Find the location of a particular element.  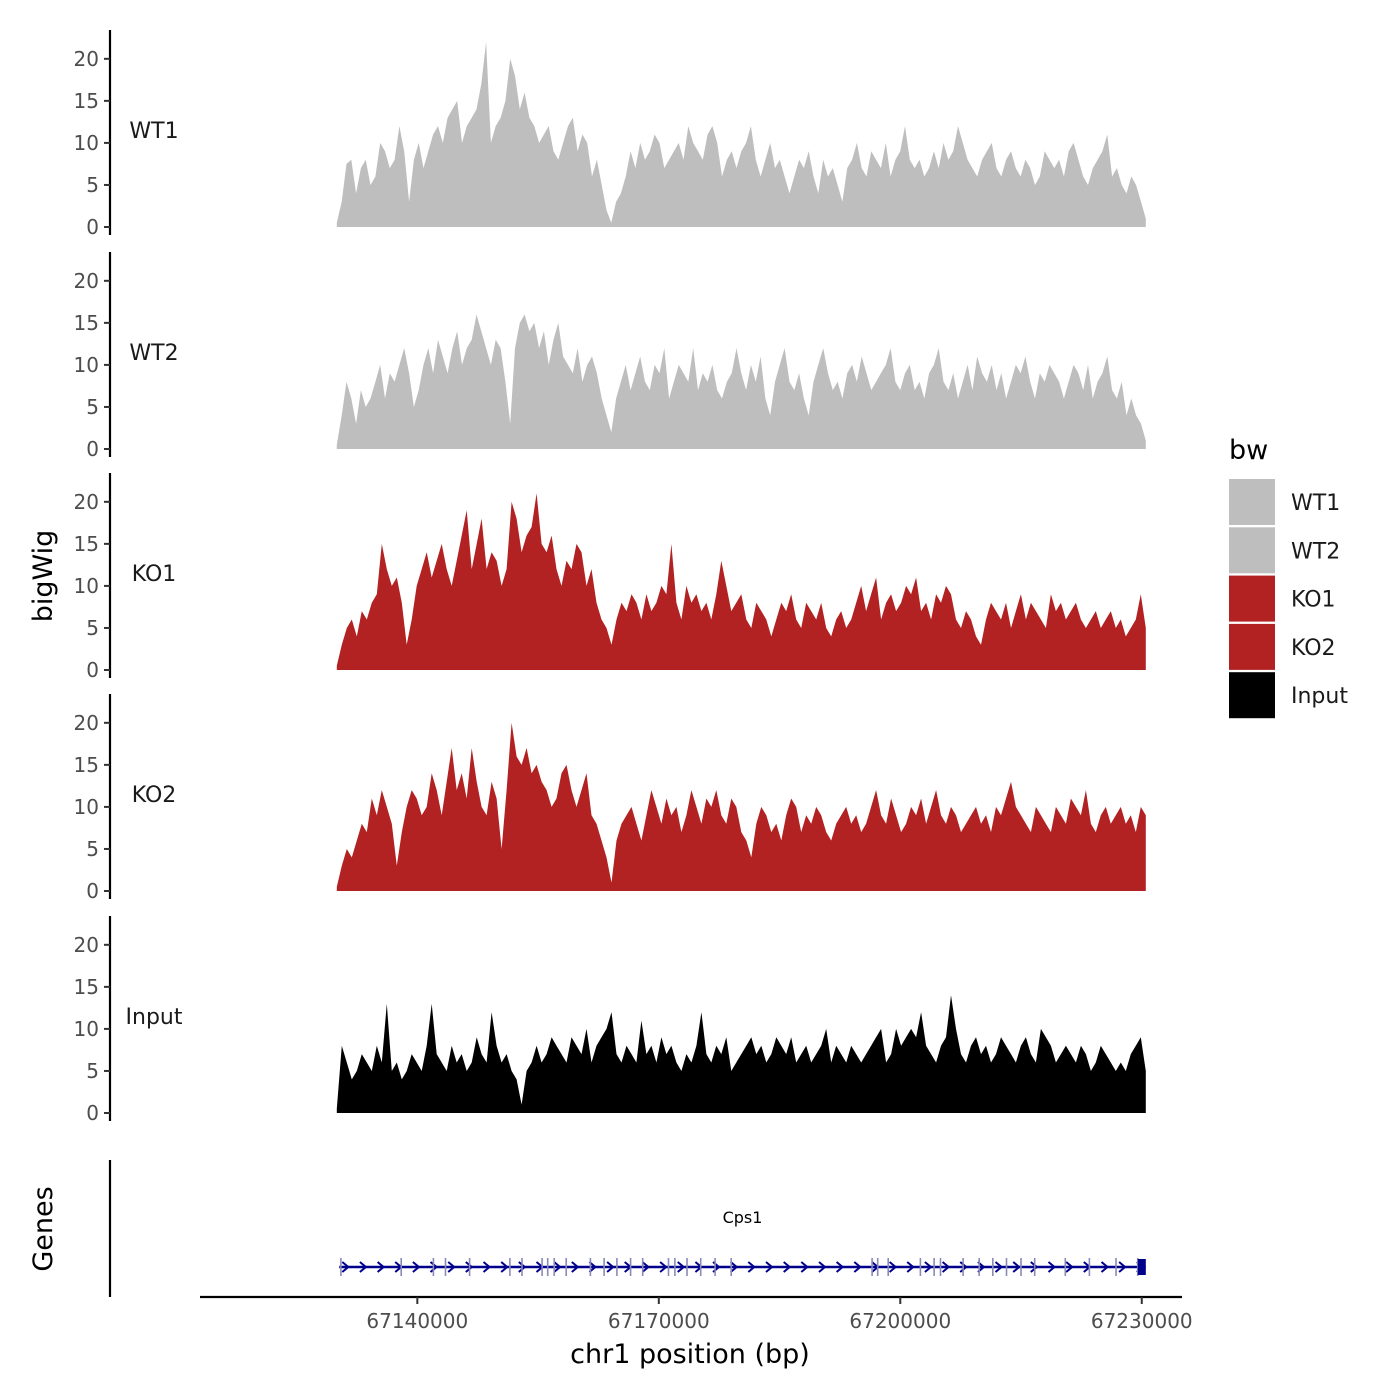

gene-model-cps1 is located at coordinates (742, 1267).